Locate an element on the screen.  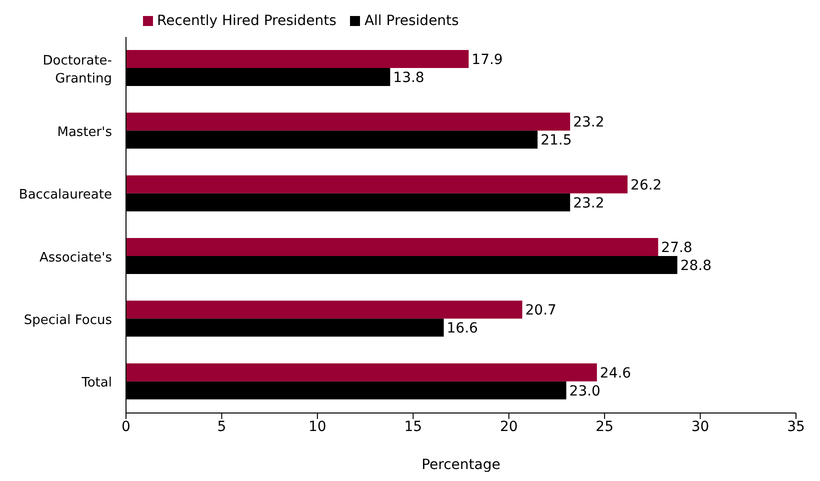
data-label: 20.7 is located at coordinates (540, 310).